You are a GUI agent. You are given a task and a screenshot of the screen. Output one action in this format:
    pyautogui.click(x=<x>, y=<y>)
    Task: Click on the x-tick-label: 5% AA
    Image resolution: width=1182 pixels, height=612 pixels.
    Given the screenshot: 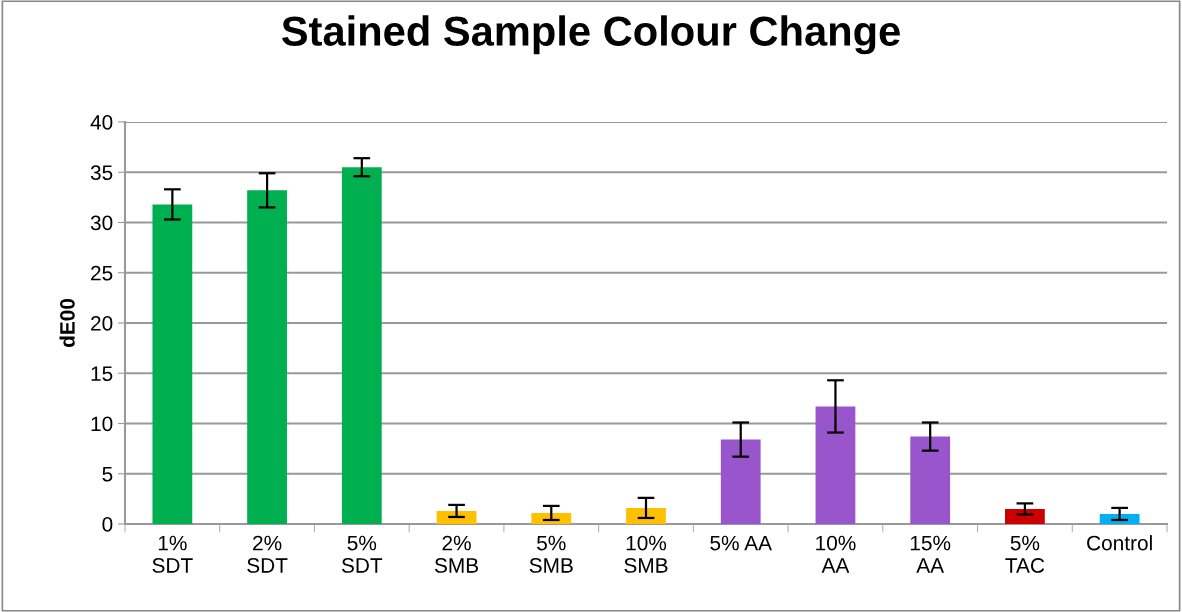 What is the action you would take?
    pyautogui.click(x=741, y=543)
    